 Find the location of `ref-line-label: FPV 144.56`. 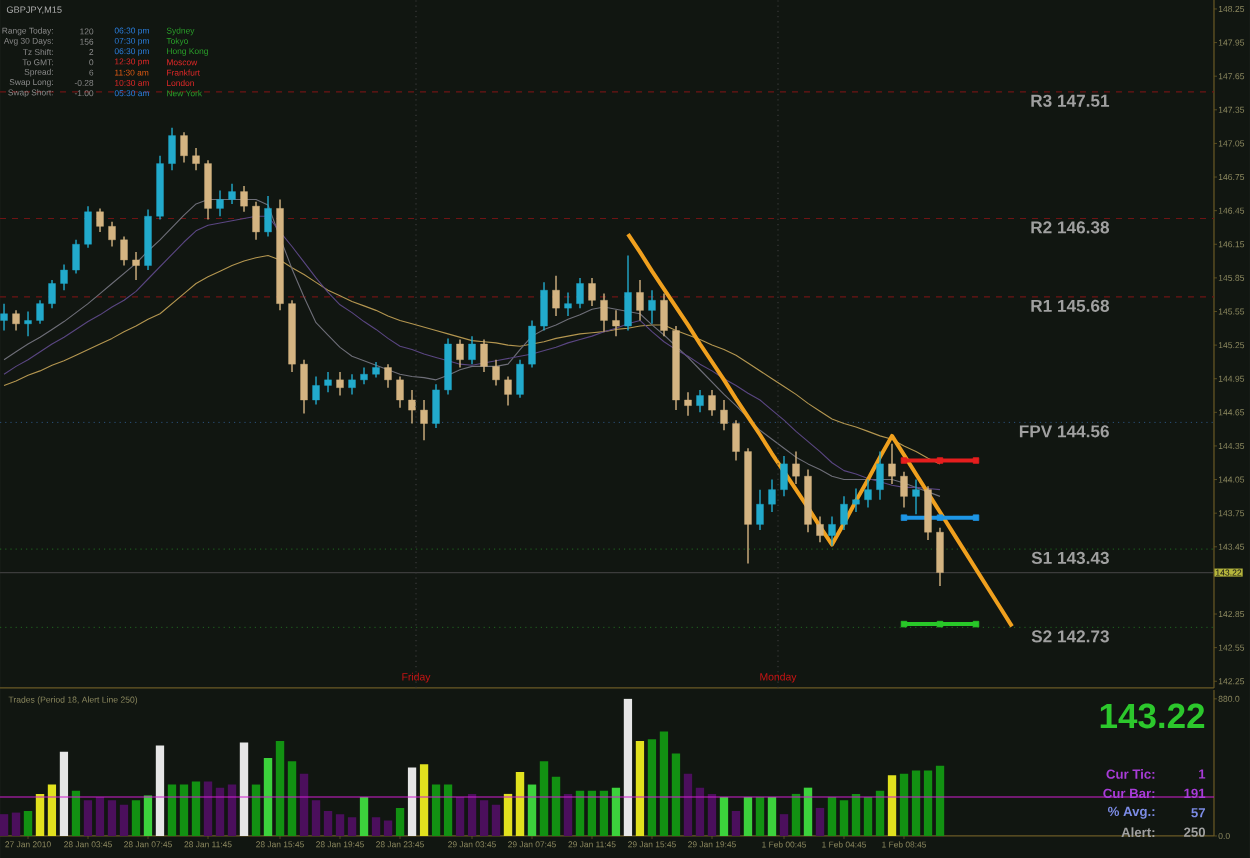

ref-line-label: FPV 144.56 is located at coordinates (1064, 431).